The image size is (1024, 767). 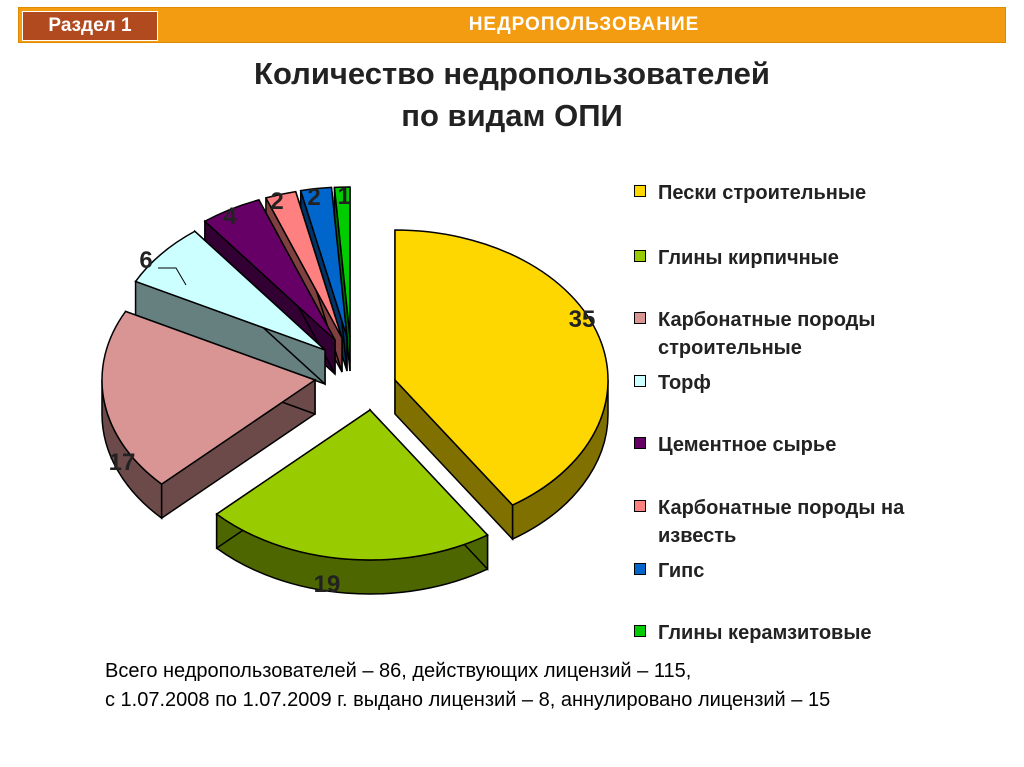 What do you see at coordinates (806, 571) in the screenshot?
I see `legend-item: Гипс` at bounding box center [806, 571].